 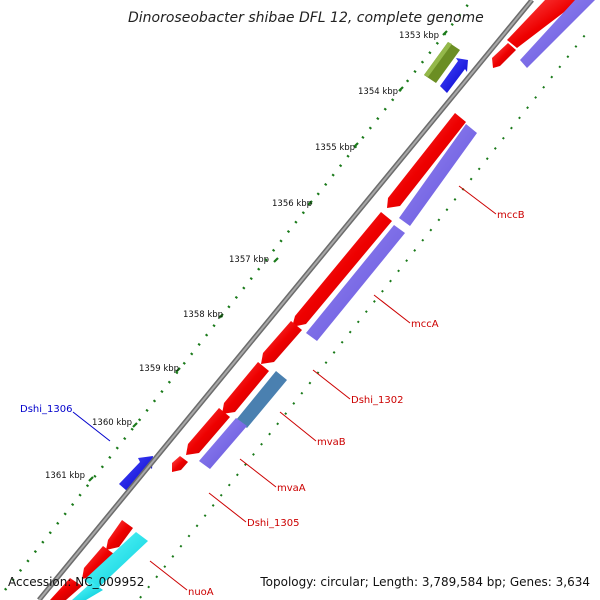 What do you see at coordinates (292, 204) in the screenshot?
I see `tick-label-1356: 1356 kbp` at bounding box center [292, 204].